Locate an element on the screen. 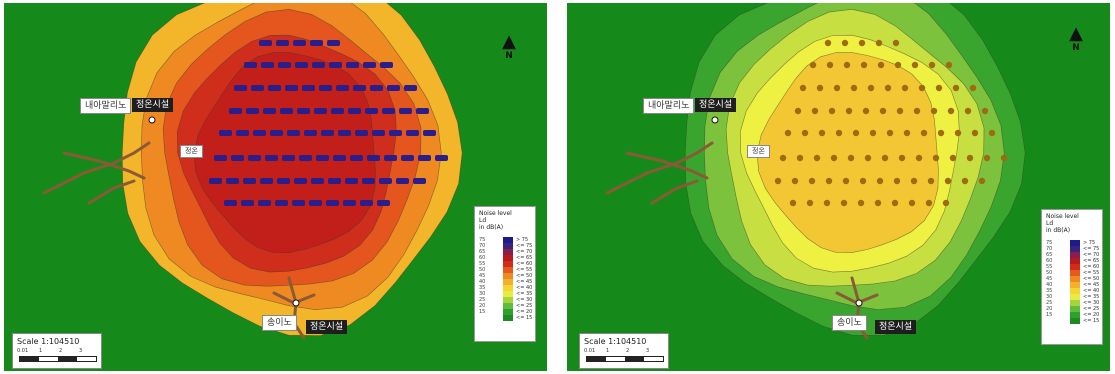 This screenshot has height=374, width=1115. legend-left-value: 30 is located at coordinates (482, 294).